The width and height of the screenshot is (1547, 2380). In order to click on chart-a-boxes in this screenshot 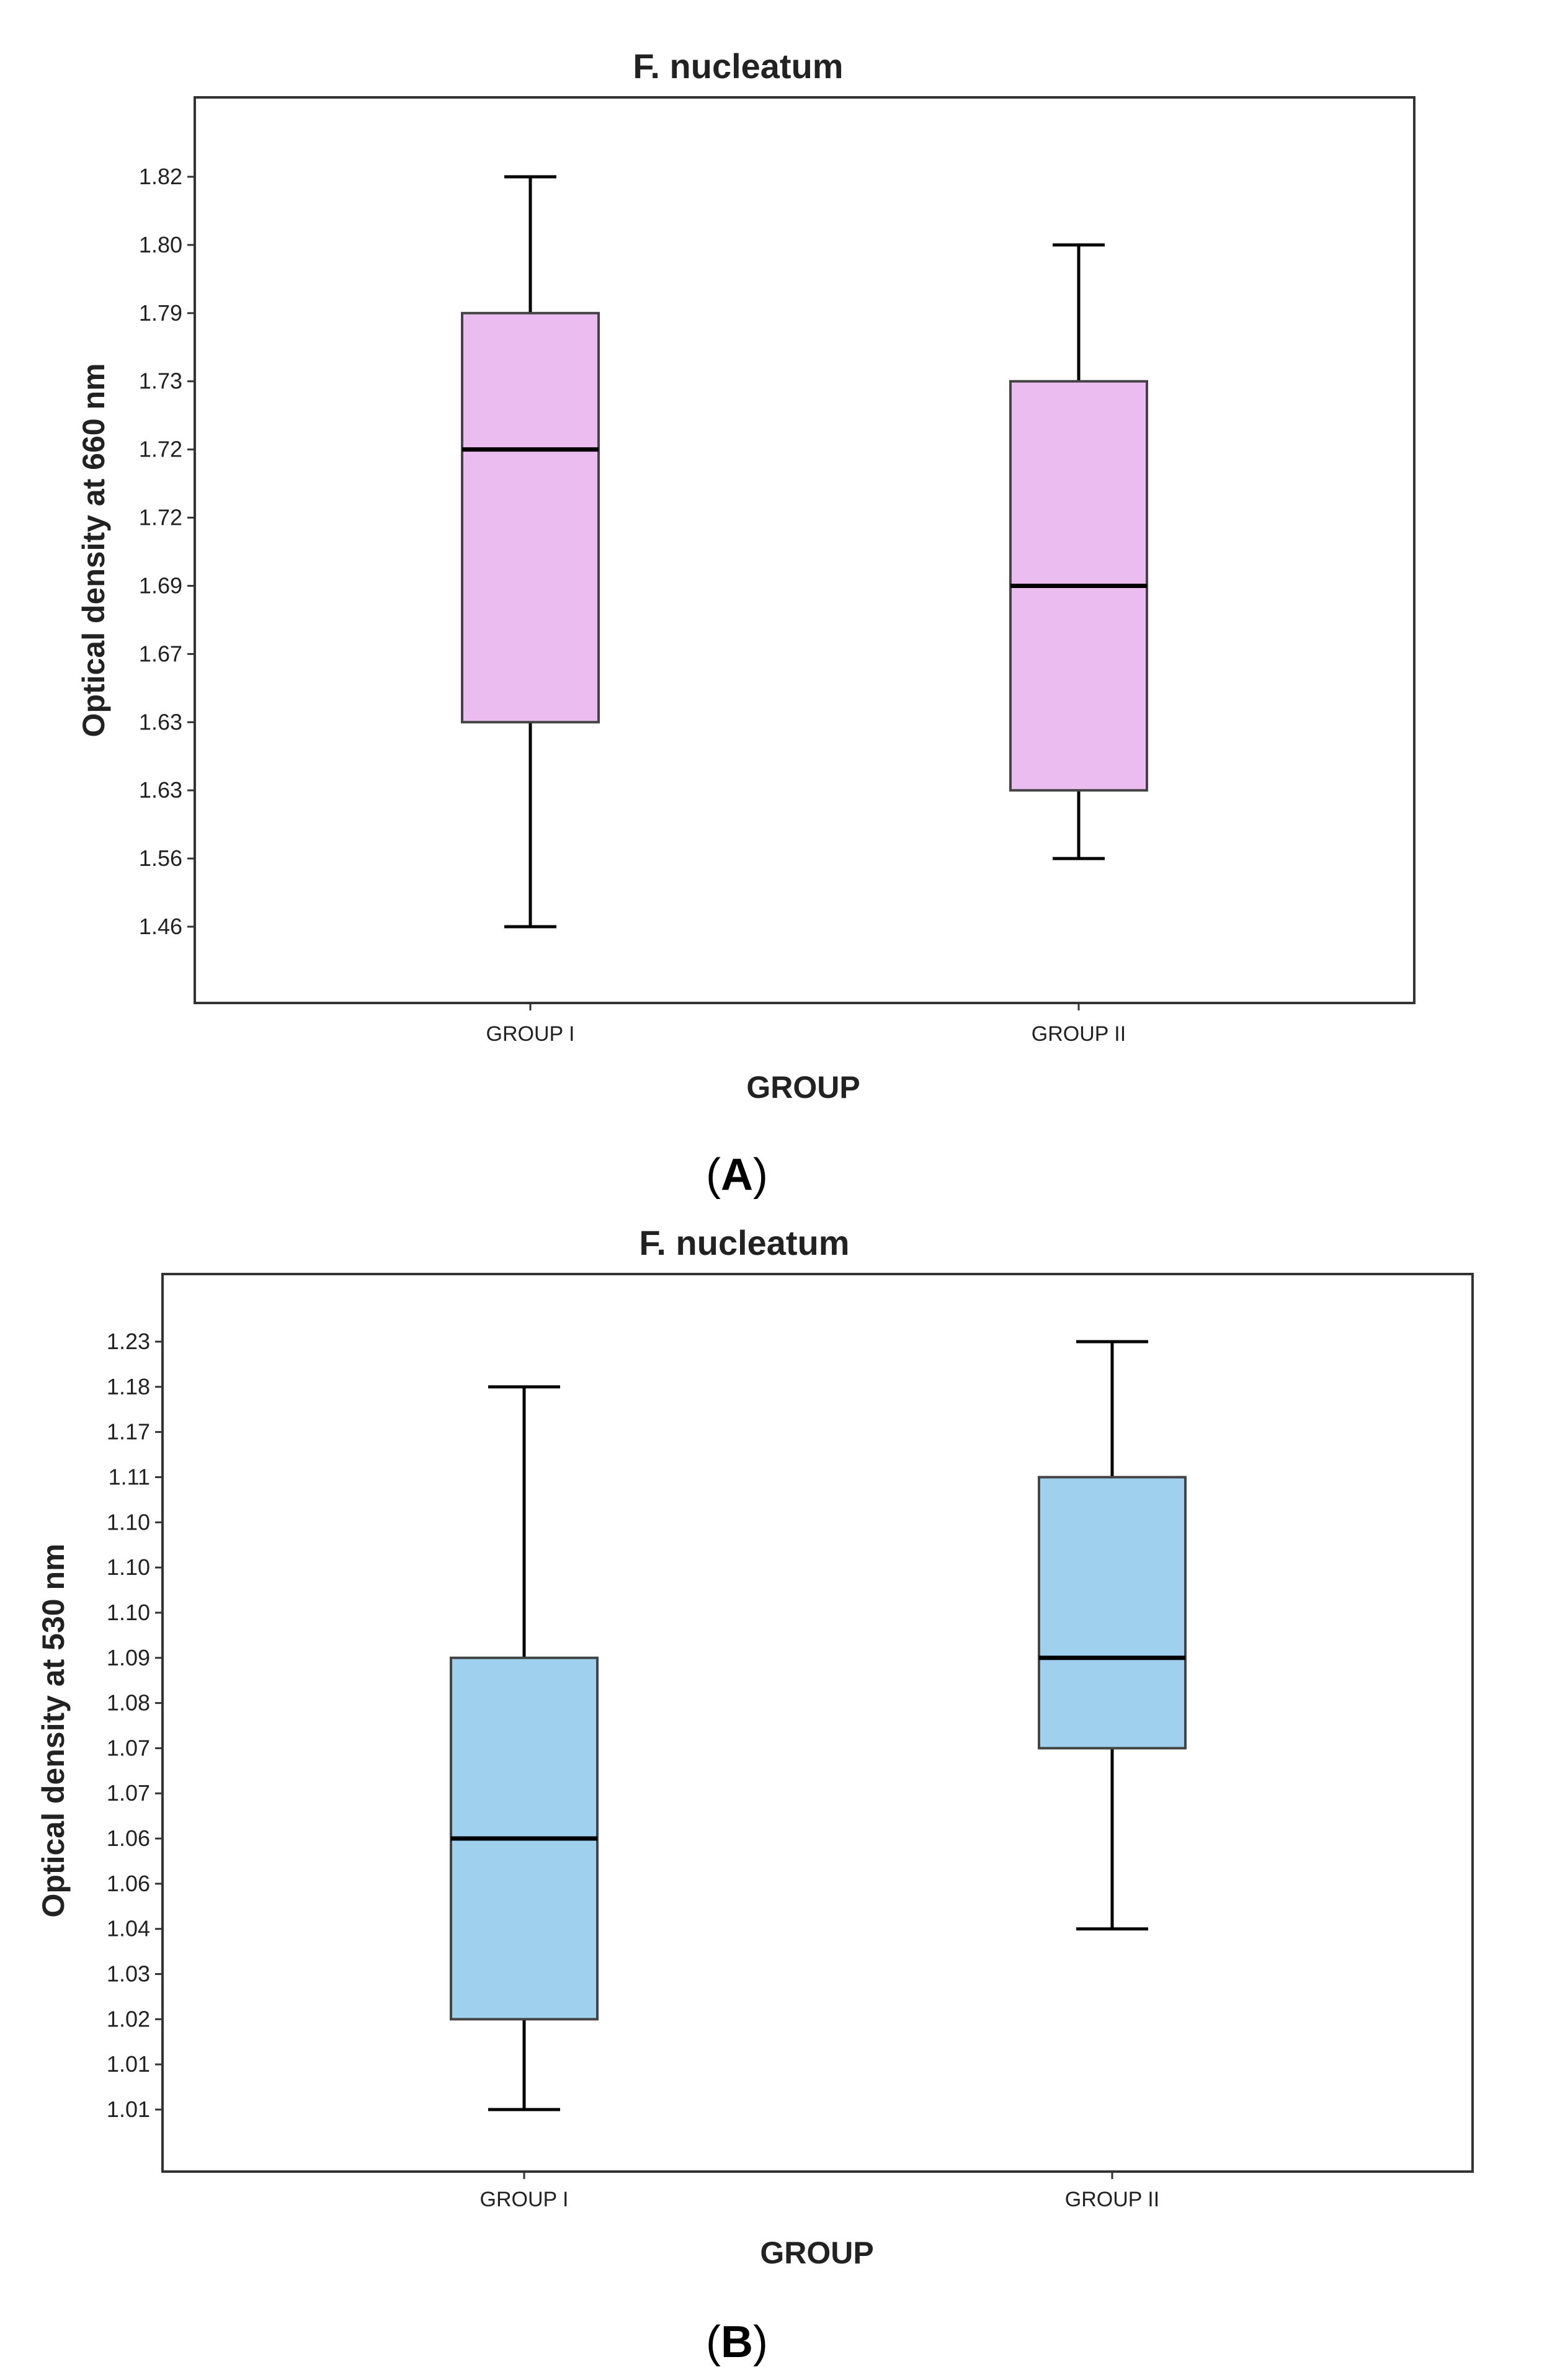, I will do `click(805, 552)`.